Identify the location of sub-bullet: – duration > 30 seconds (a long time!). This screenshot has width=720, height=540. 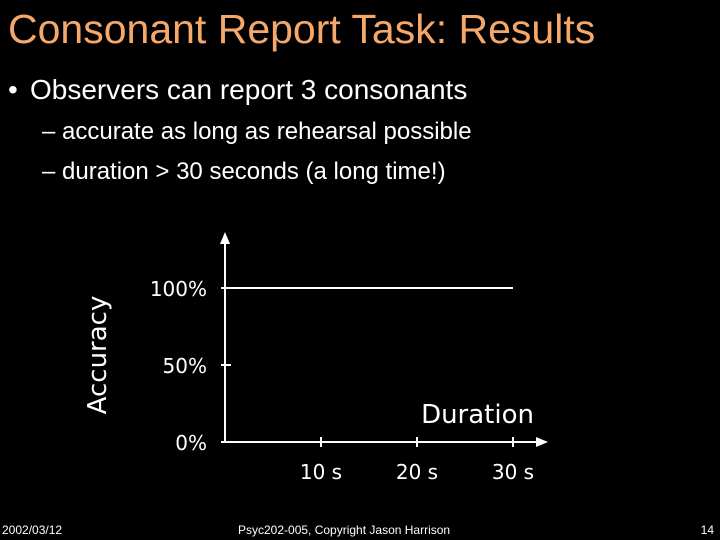
(244, 172).